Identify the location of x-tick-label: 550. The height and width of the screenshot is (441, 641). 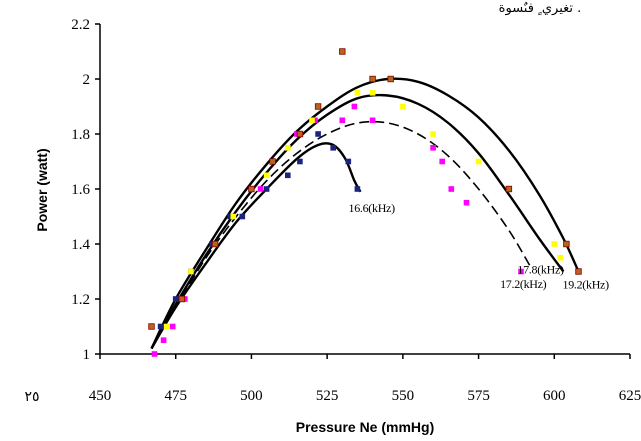
(403, 396).